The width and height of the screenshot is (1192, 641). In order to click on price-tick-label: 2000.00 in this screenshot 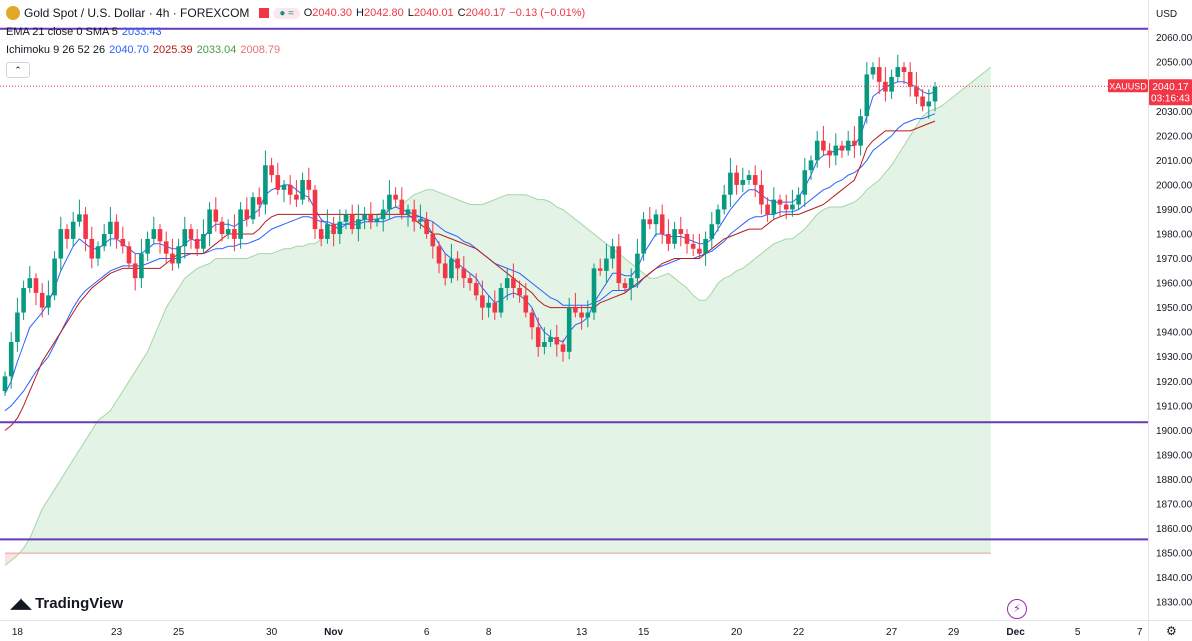, I will do `click(1174, 185)`.